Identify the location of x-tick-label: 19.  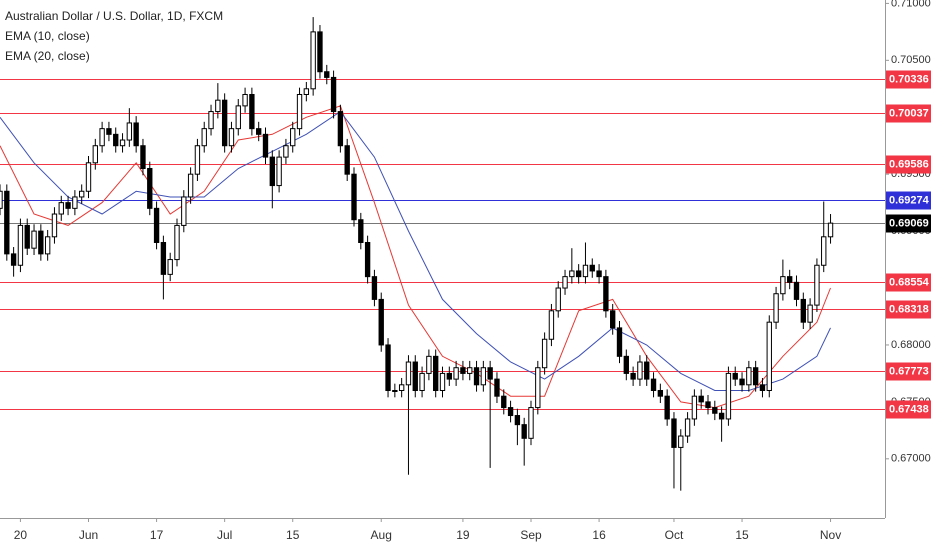
(463, 535).